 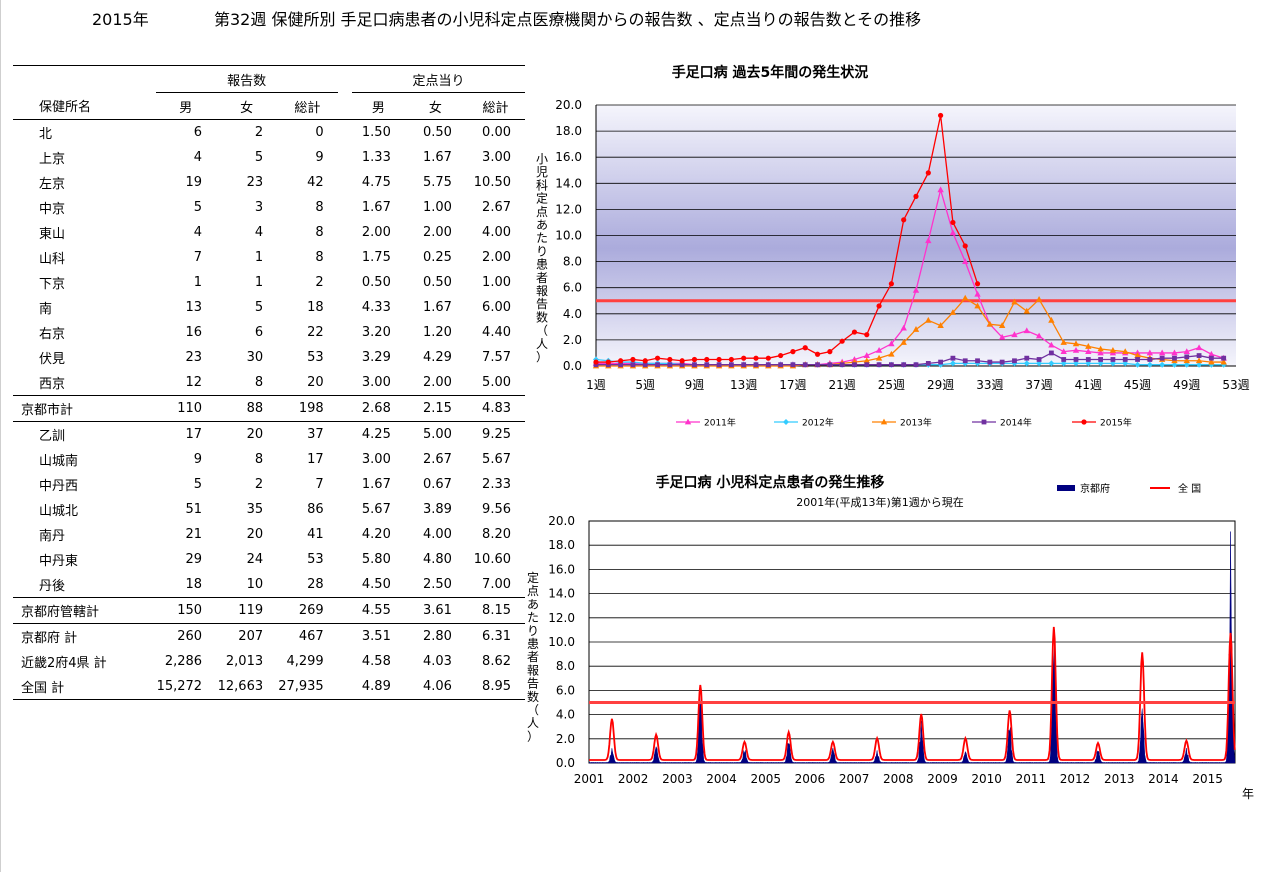 I want to click on row-female: 23, so click(x=255, y=182).